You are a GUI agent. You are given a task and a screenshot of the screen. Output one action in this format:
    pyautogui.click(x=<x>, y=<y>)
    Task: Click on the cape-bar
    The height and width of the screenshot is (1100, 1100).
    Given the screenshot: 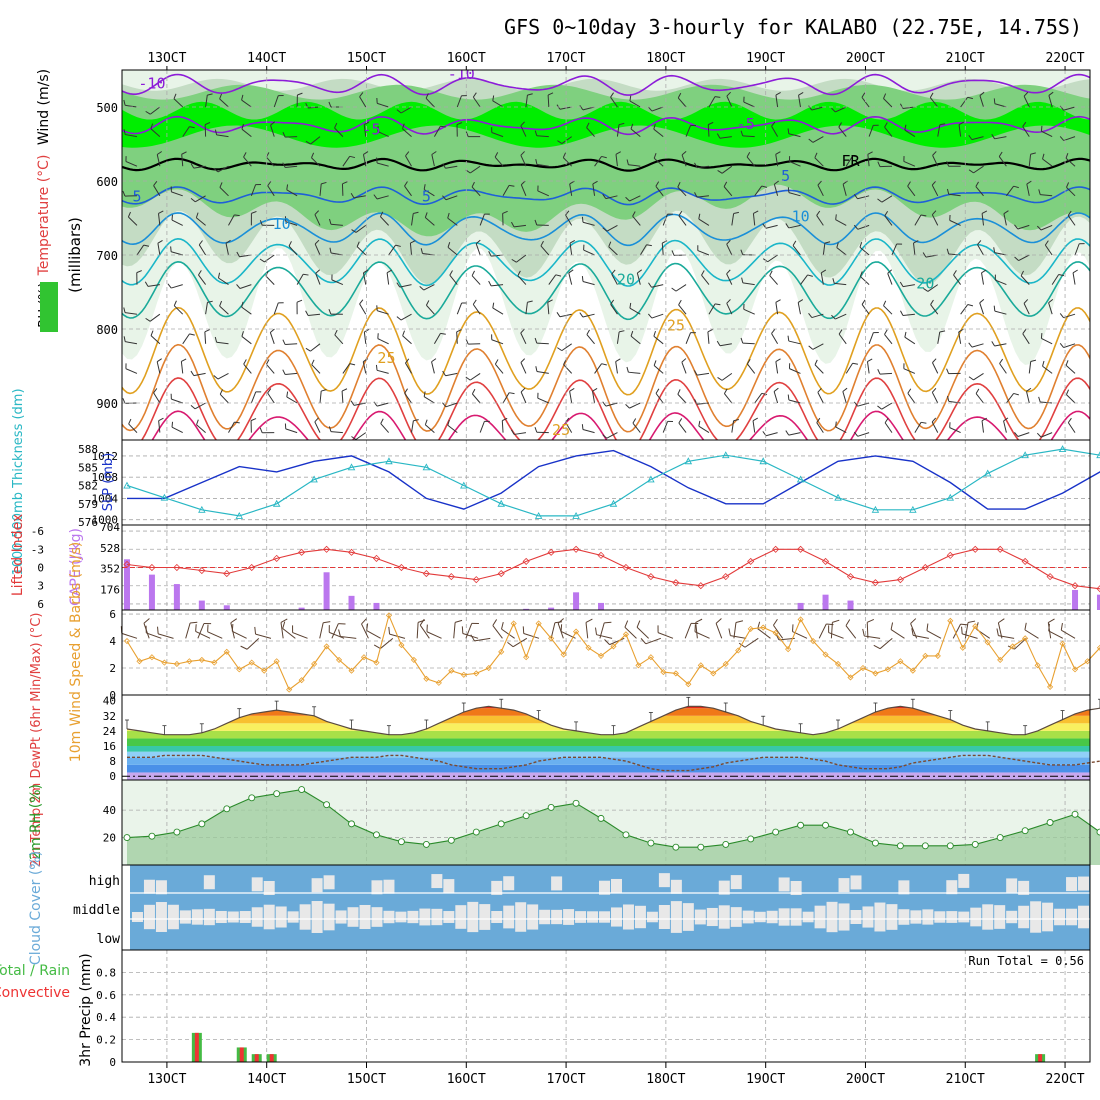 What is the action you would take?
    pyautogui.click(x=576, y=601)
    